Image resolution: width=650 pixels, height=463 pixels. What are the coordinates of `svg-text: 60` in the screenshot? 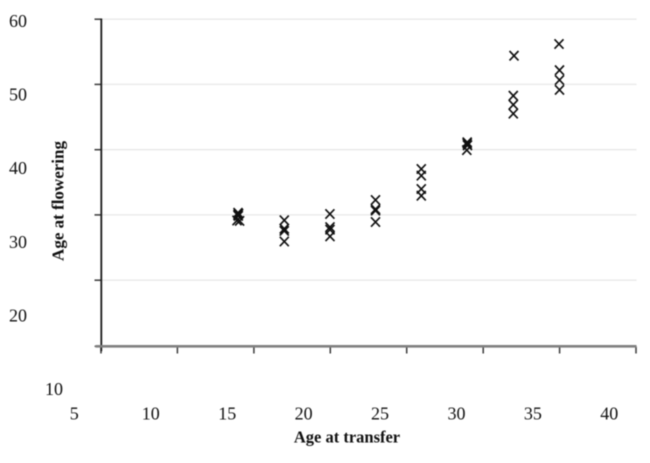 It's located at (18, 21).